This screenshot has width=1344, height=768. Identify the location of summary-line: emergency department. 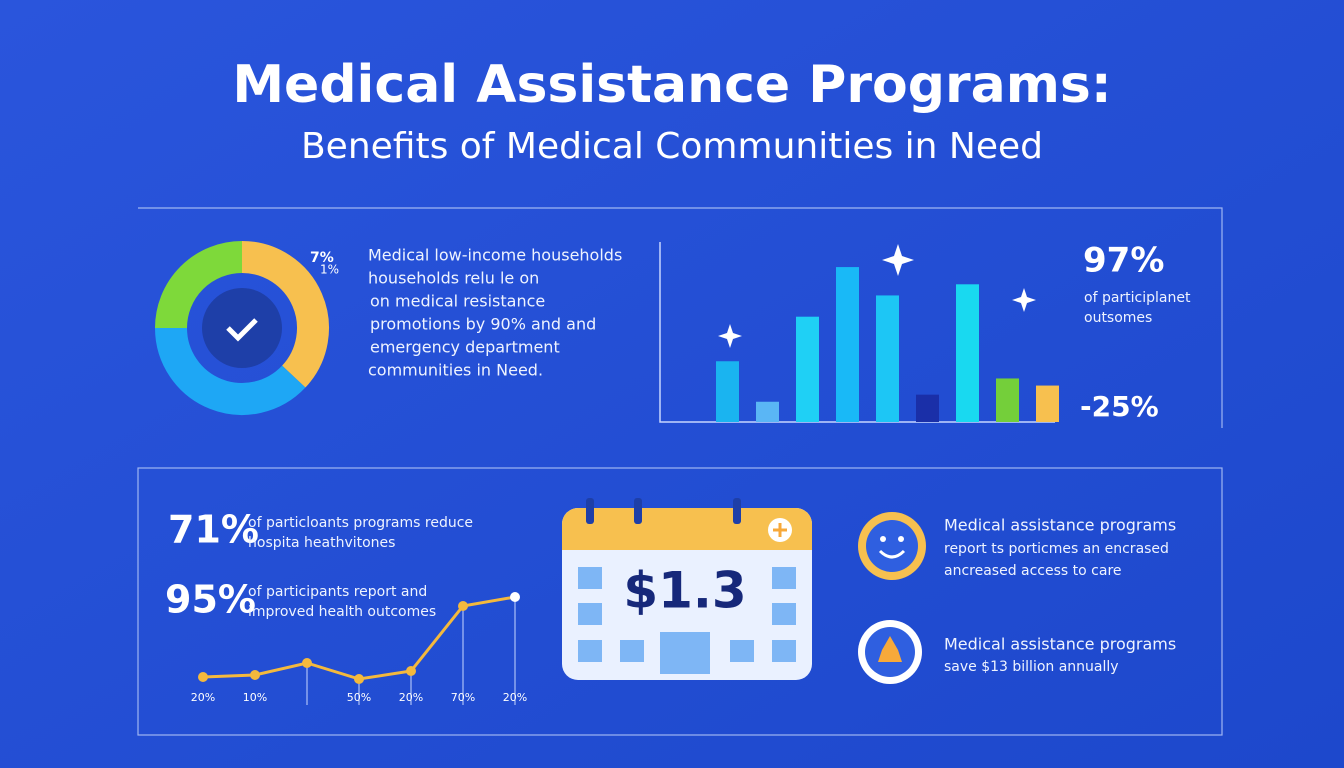
(465, 347).